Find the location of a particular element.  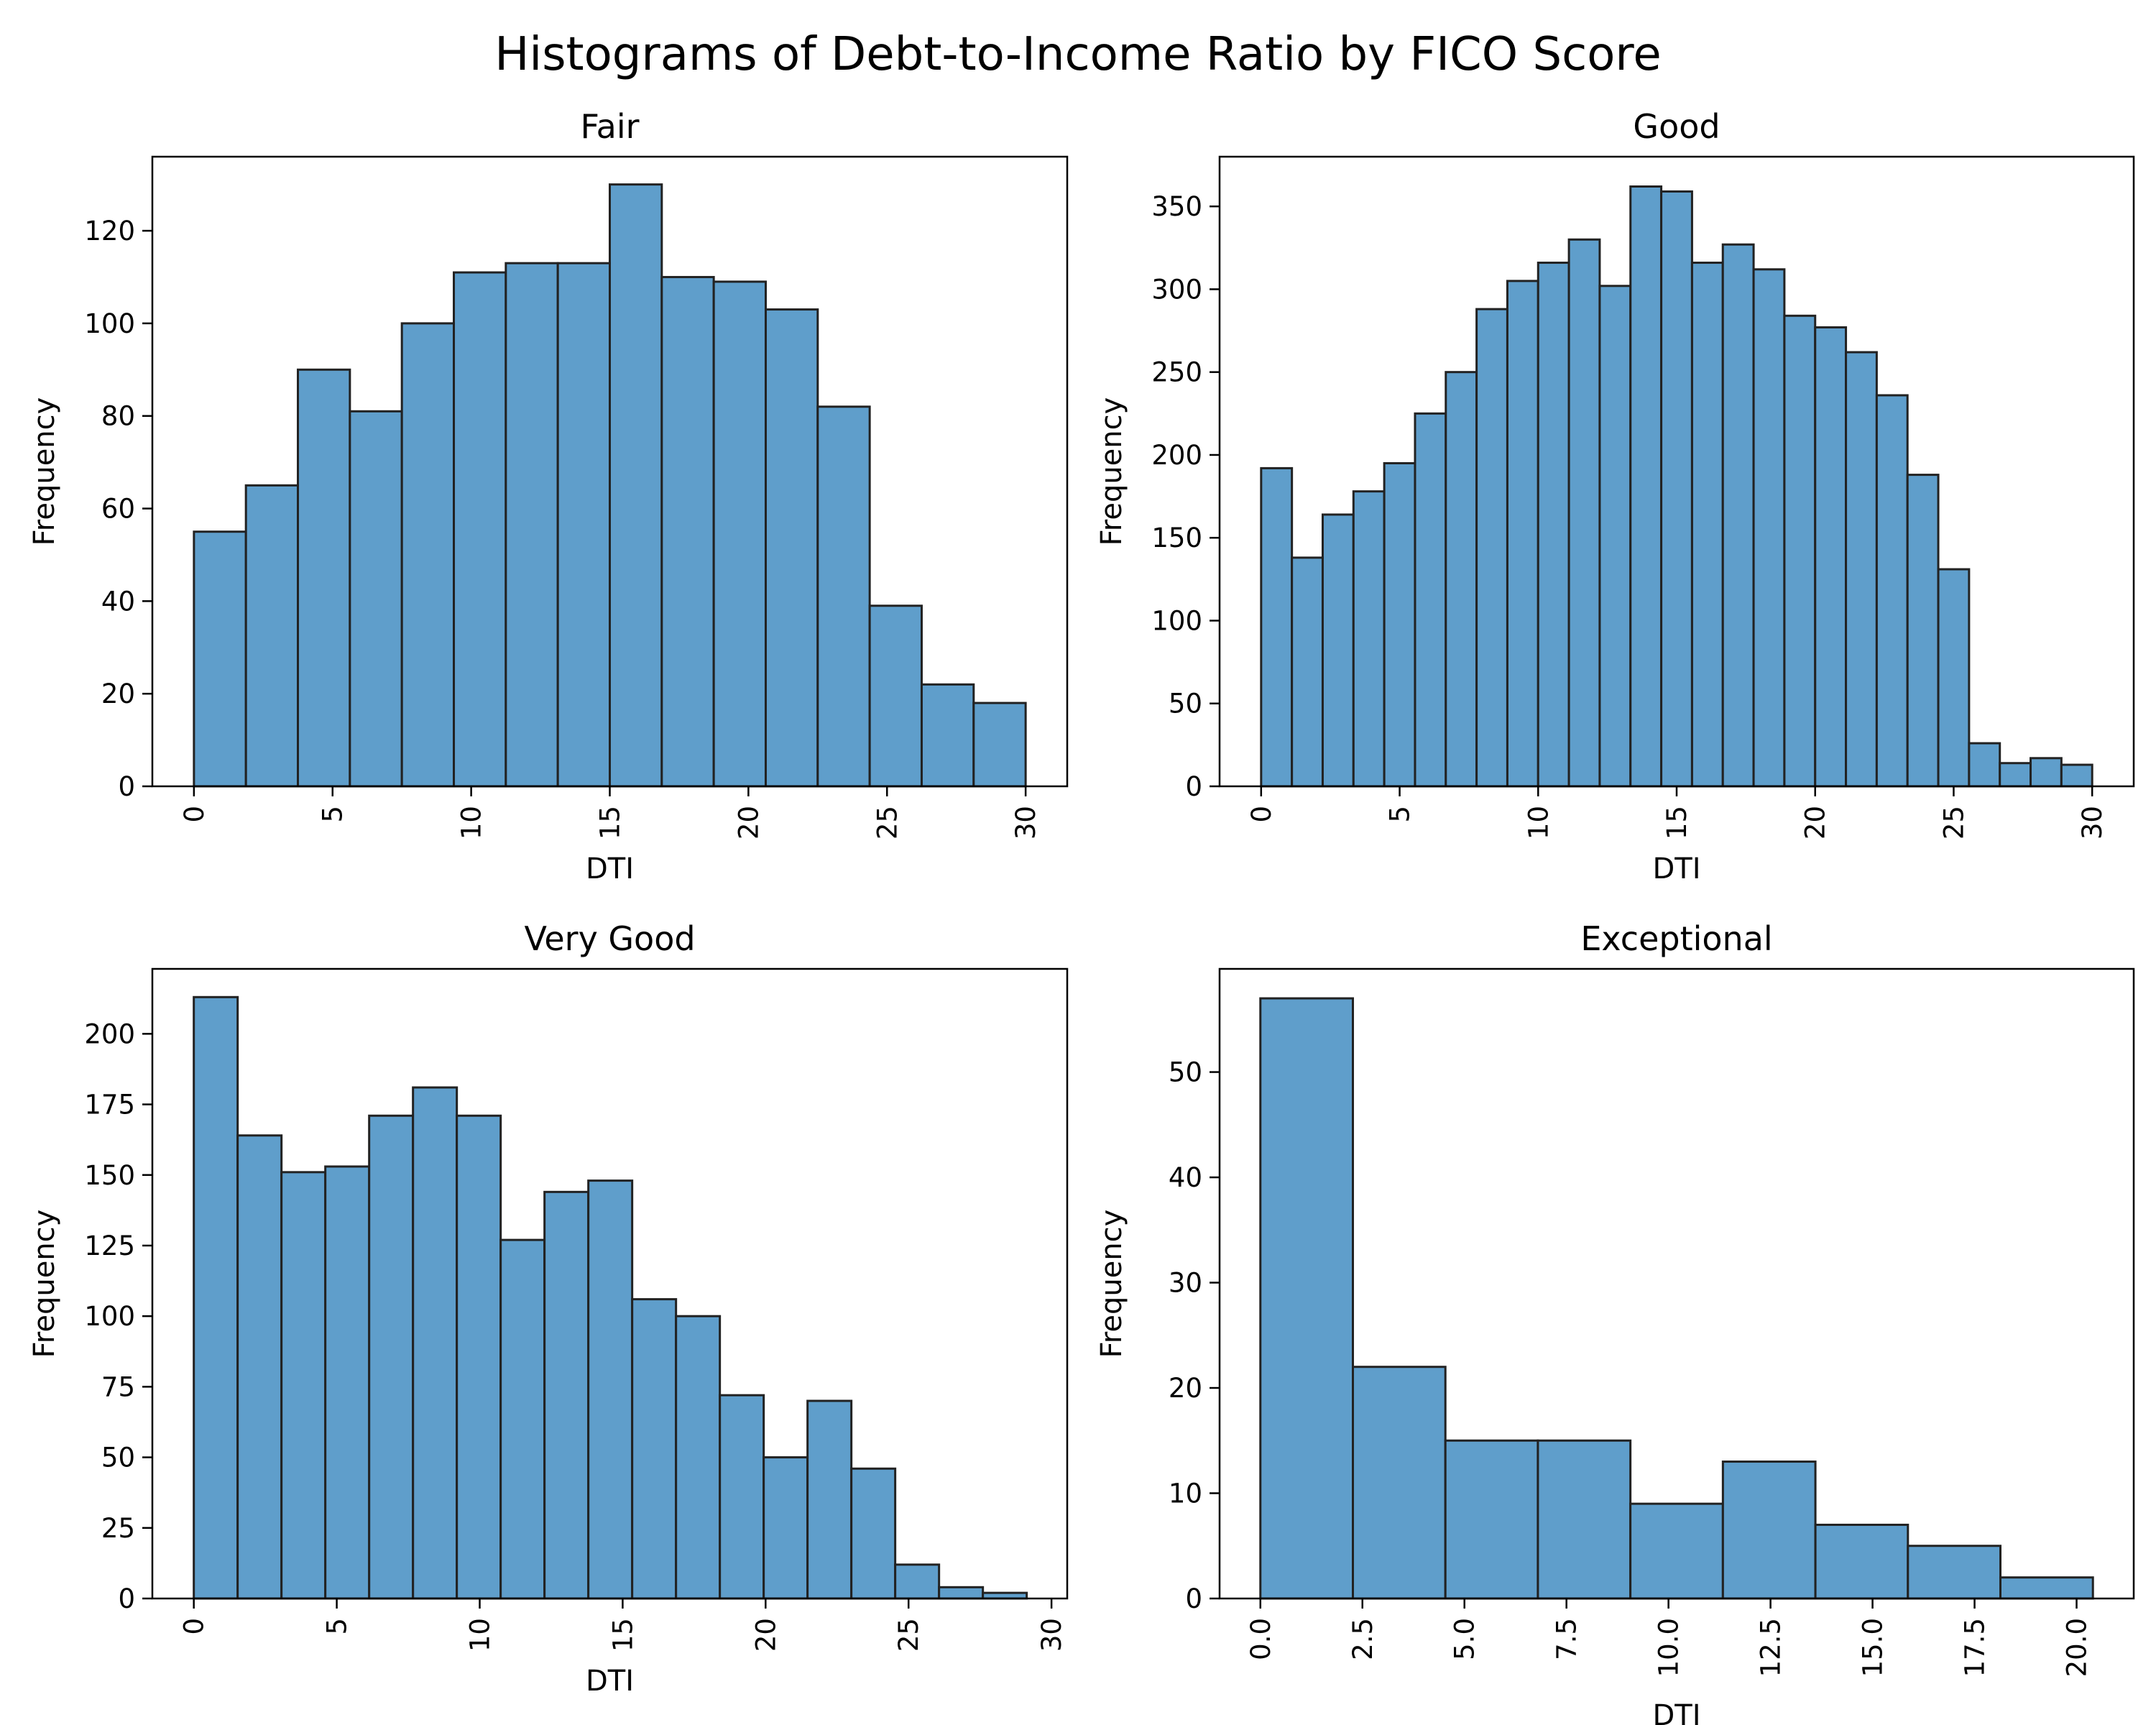

x-tick-label: 12.5 is located at coordinates (1772, 1647).